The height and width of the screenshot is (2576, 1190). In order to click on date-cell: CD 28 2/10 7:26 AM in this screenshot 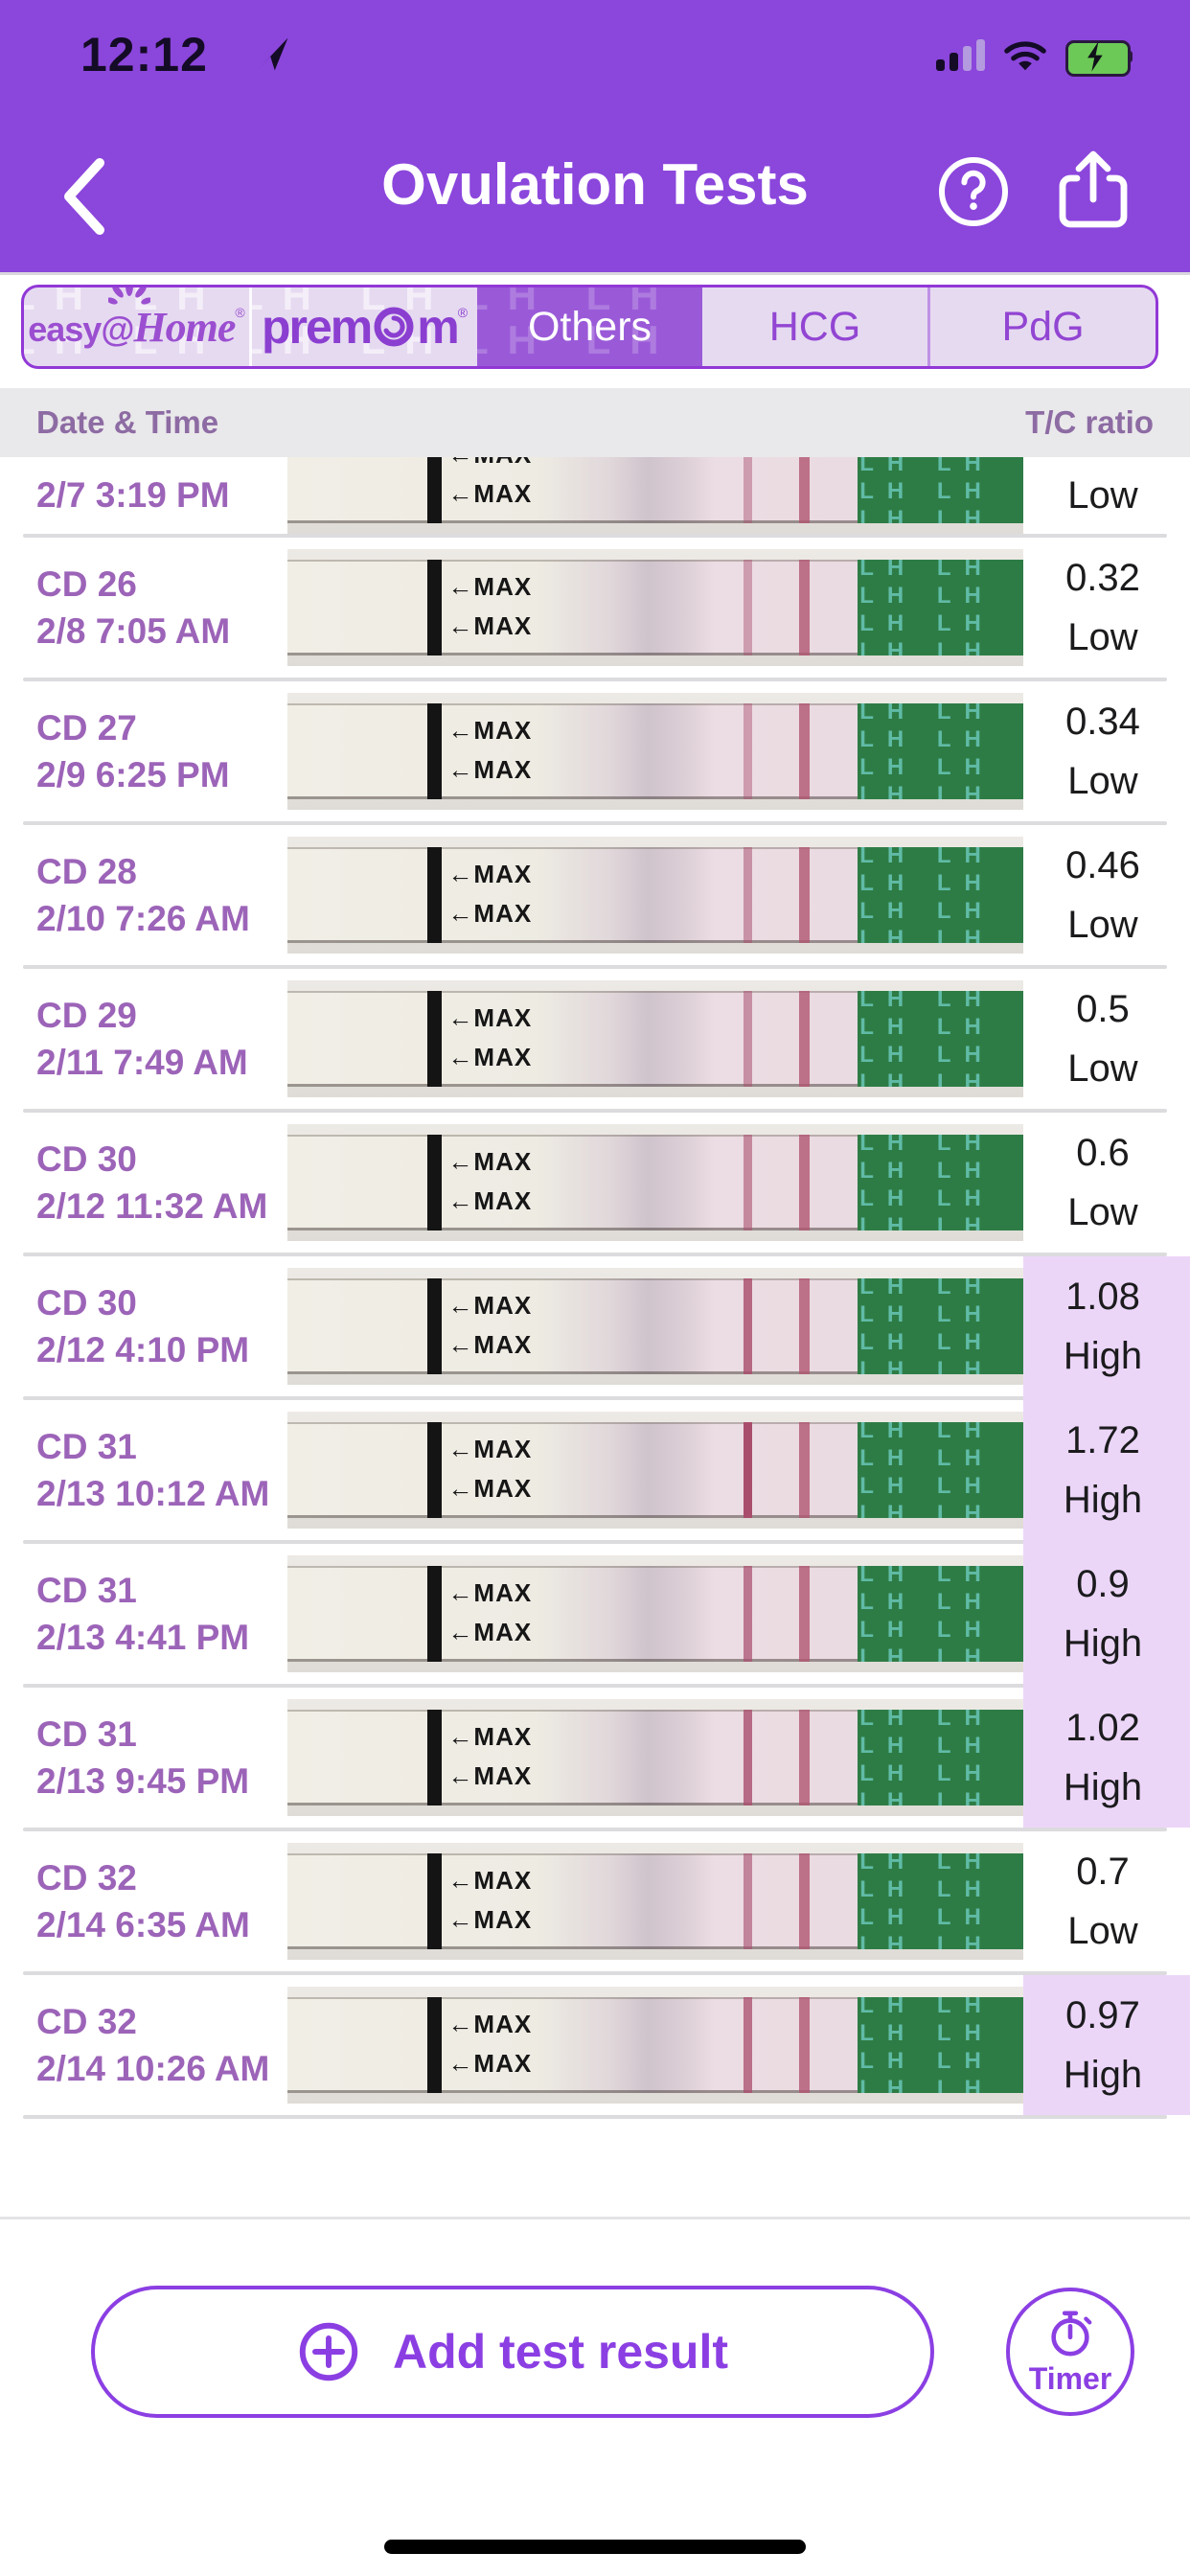, I will do `click(156, 895)`.